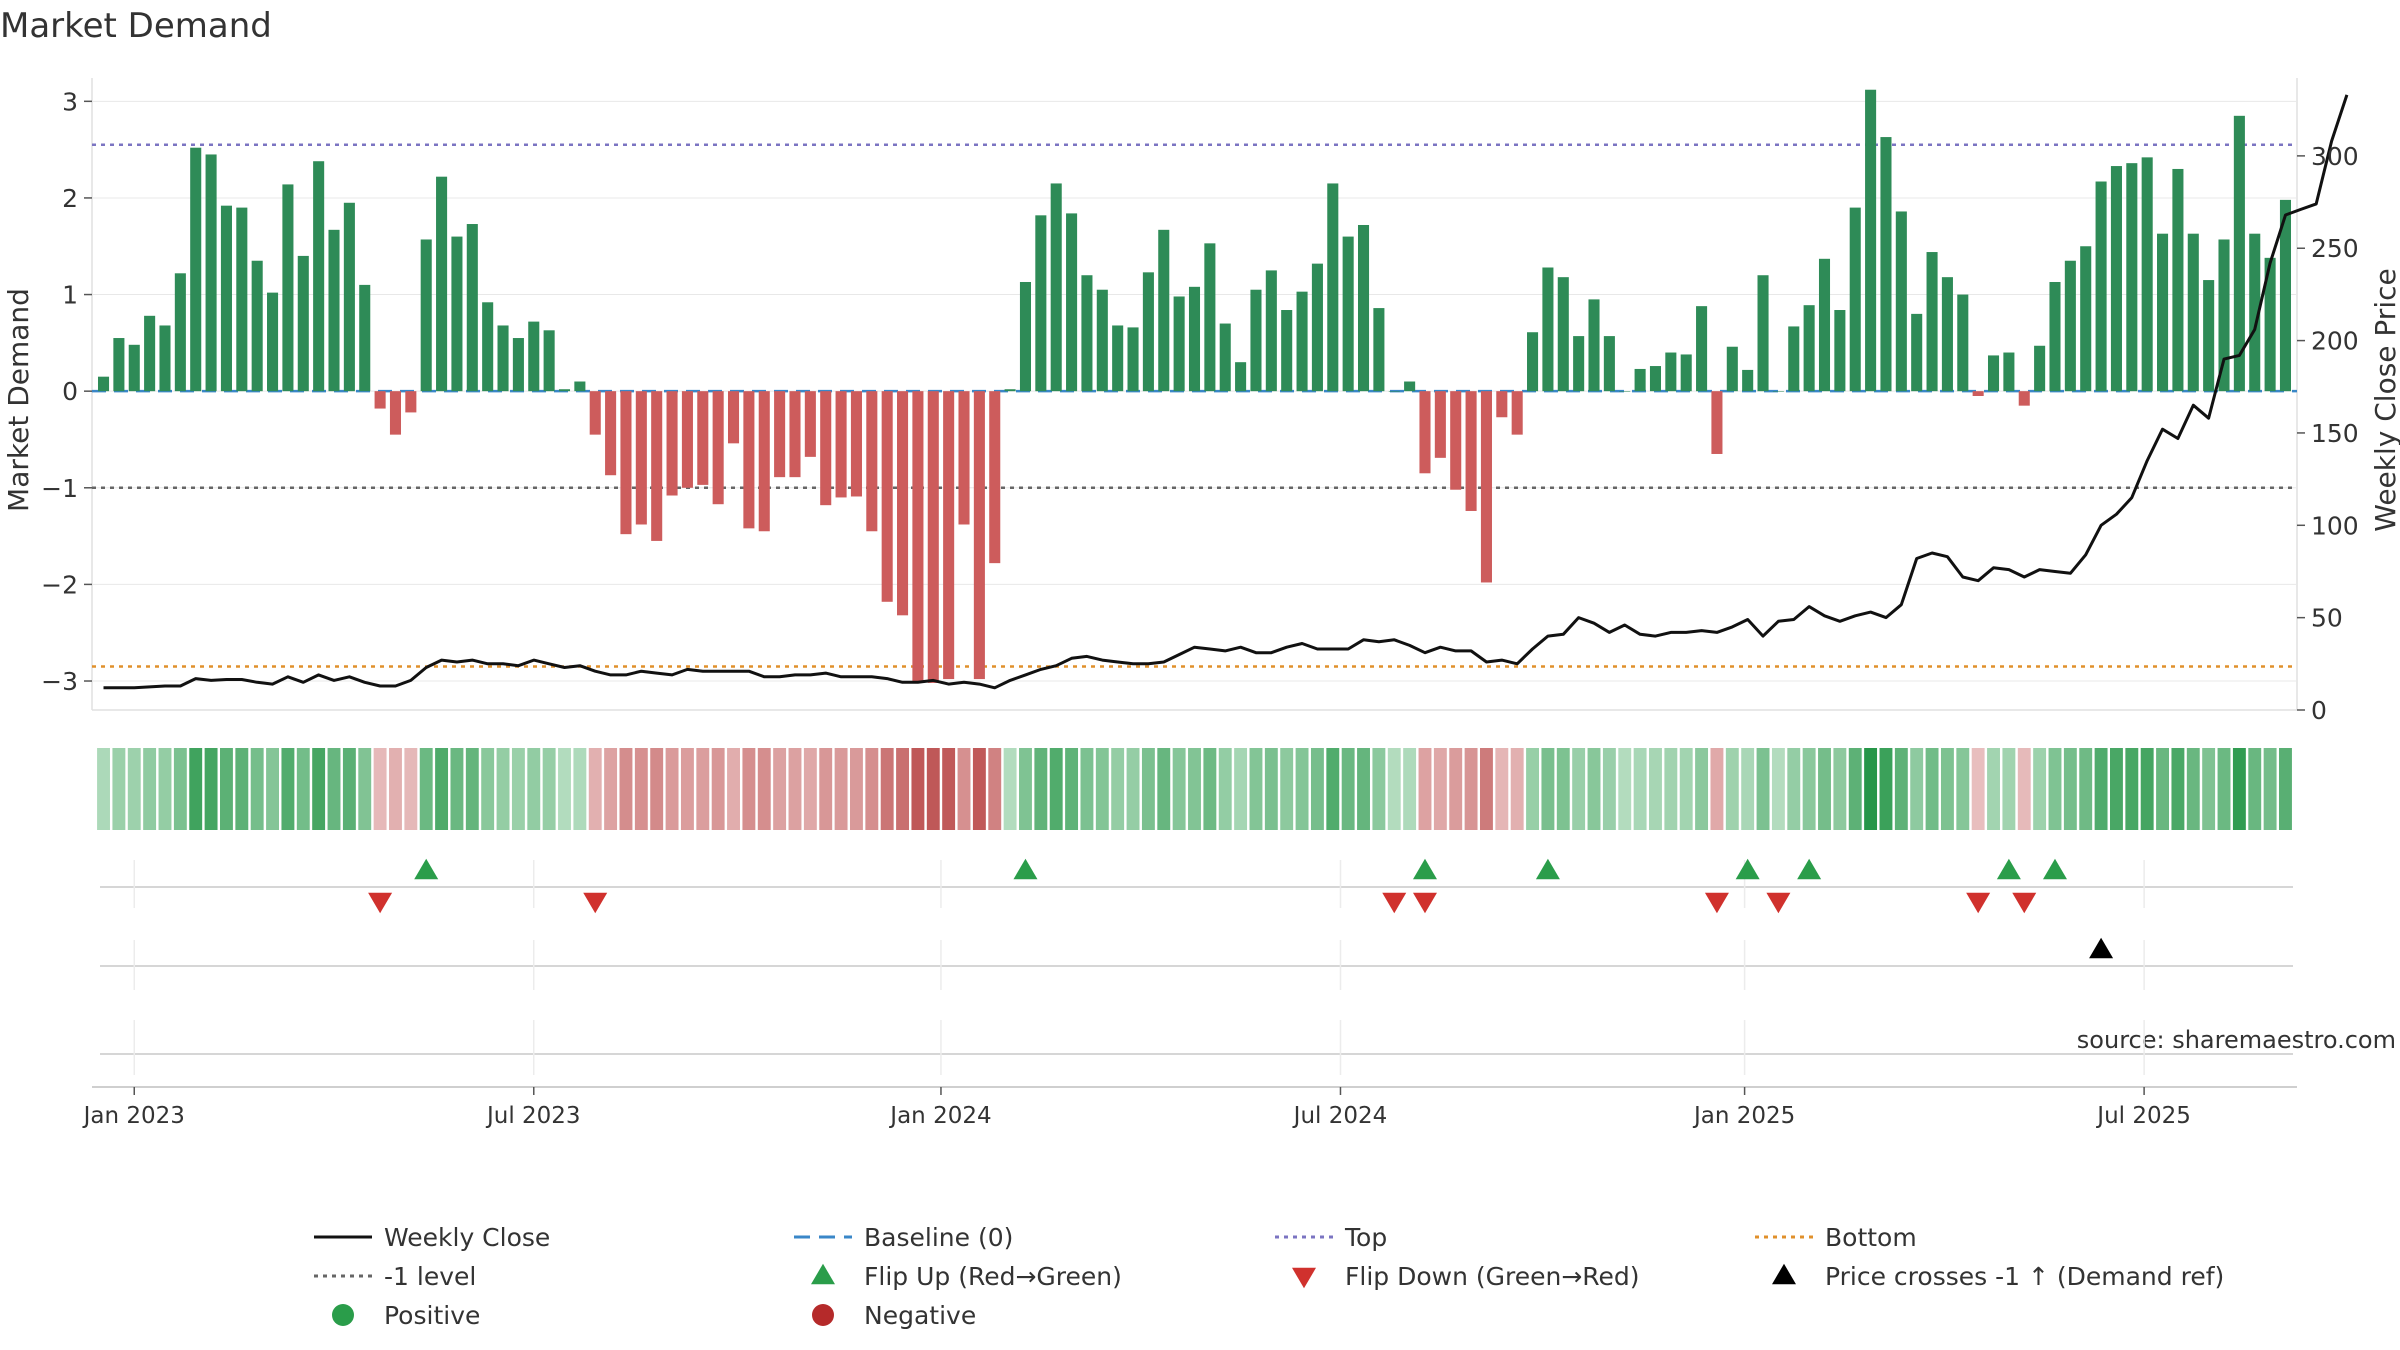 The width and height of the screenshot is (2400, 1350). What do you see at coordinates (2319, 710) in the screenshot?
I see `y2-tick-label: 0` at bounding box center [2319, 710].